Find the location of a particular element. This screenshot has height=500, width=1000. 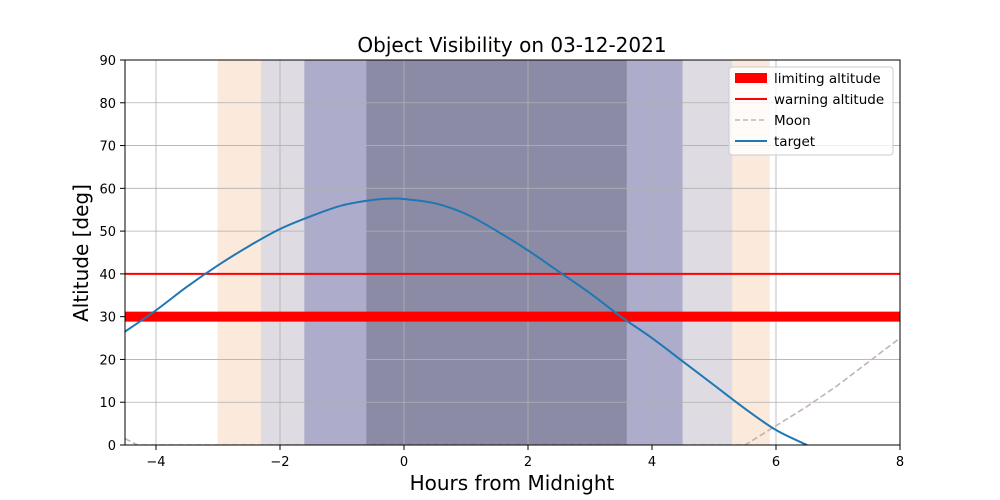

y-tick-label: 50 is located at coordinates (107, 232).